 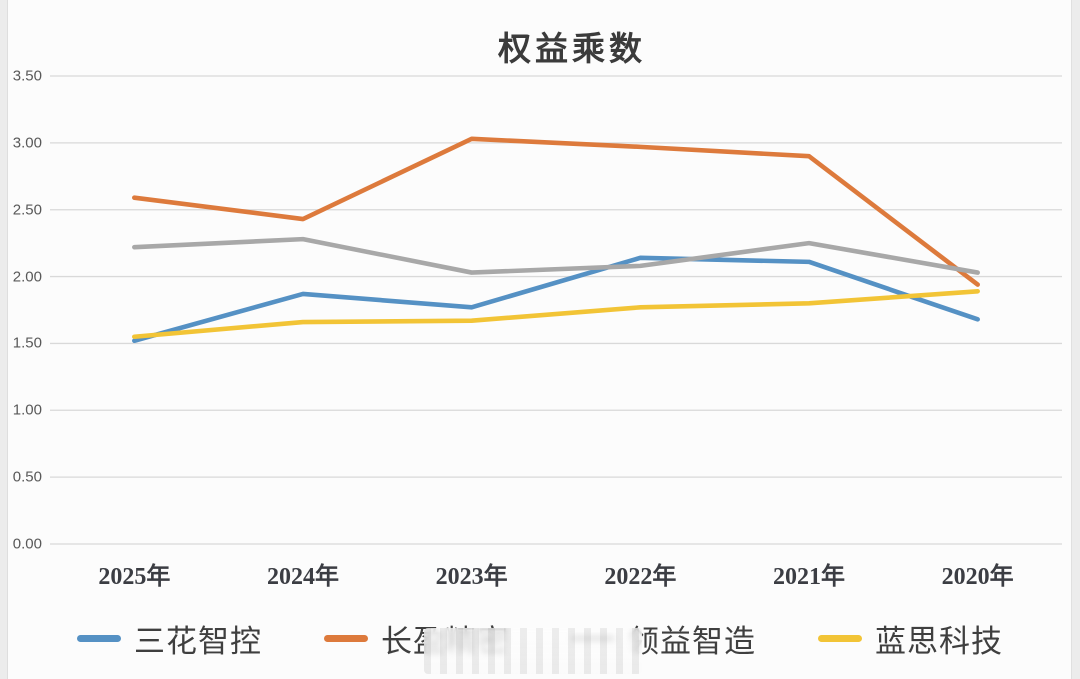 I want to click on y-tick-label: 1.00, so click(x=27, y=410).